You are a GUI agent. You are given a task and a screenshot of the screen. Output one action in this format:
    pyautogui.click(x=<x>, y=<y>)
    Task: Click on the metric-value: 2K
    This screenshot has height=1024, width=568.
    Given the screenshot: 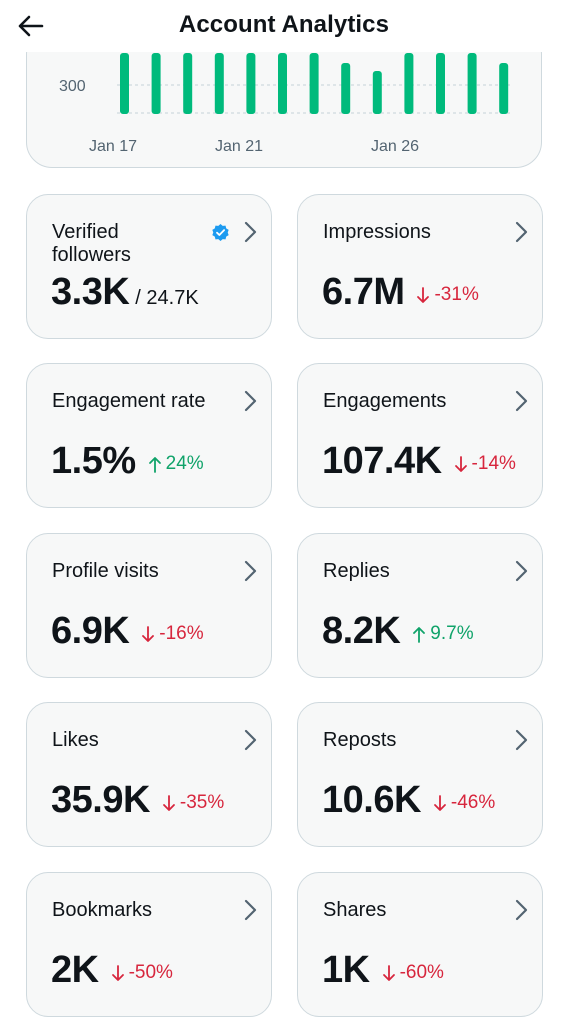 What is the action you would take?
    pyautogui.click(x=75, y=970)
    